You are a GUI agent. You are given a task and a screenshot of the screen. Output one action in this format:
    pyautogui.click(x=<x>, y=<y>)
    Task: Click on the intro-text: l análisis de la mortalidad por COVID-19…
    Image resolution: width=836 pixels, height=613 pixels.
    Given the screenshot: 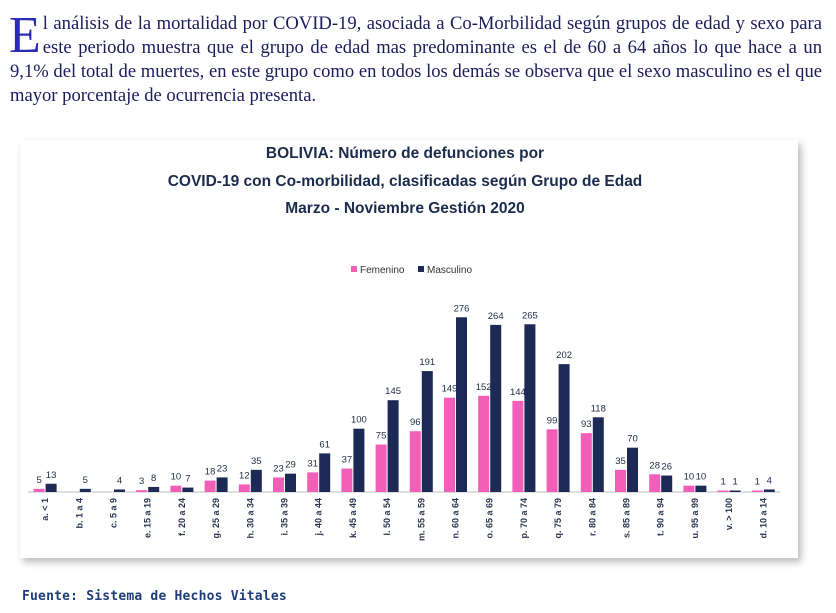 What is the action you would take?
    pyautogui.click(x=416, y=59)
    